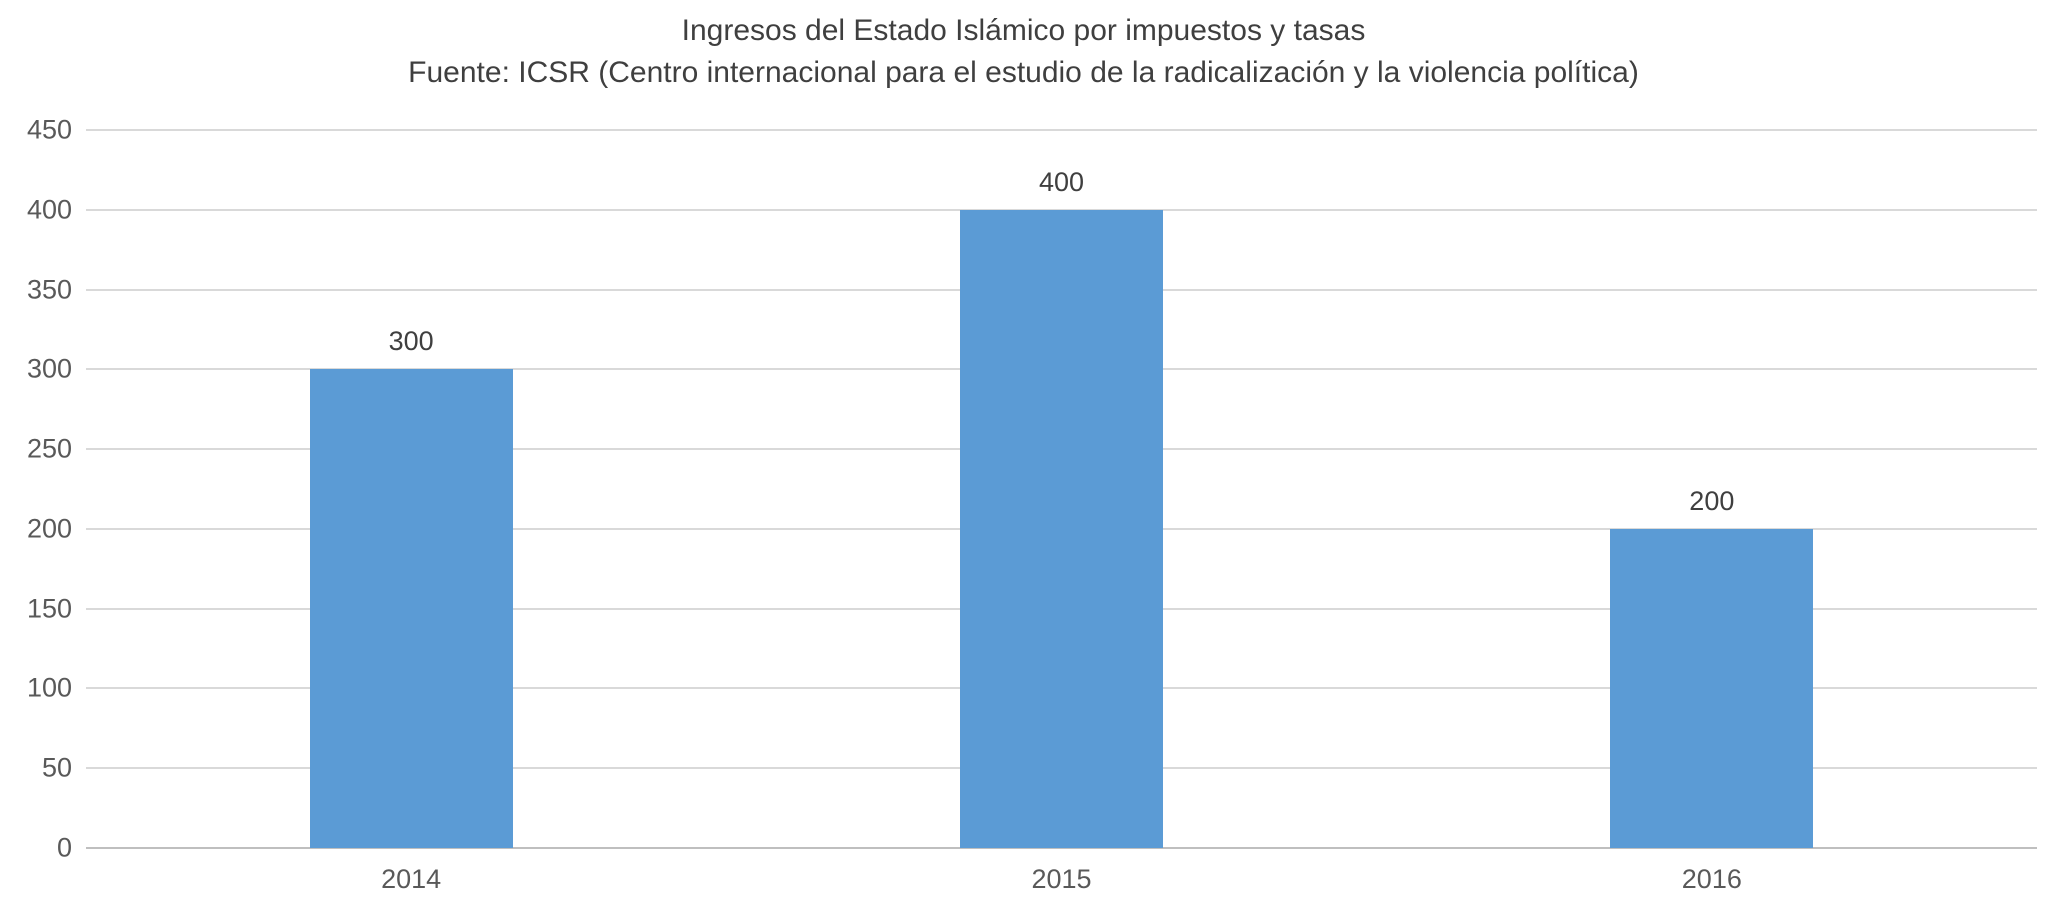  I want to click on bar-value-label-2014: 300, so click(411, 341).